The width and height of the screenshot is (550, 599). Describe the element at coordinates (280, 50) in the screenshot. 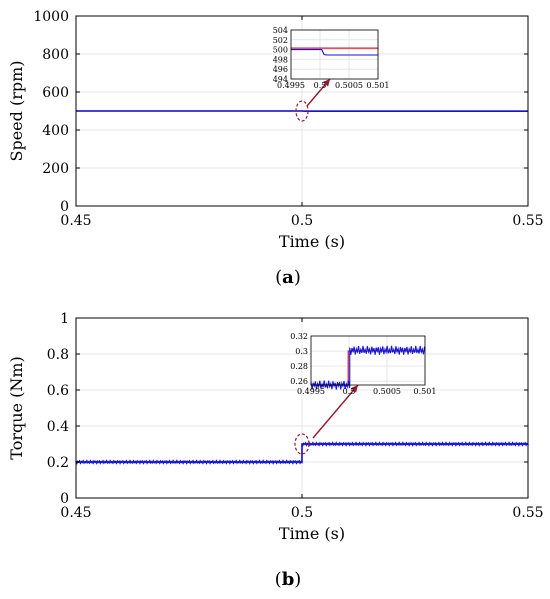

I see `inset-y-tick-label: 500` at that location.